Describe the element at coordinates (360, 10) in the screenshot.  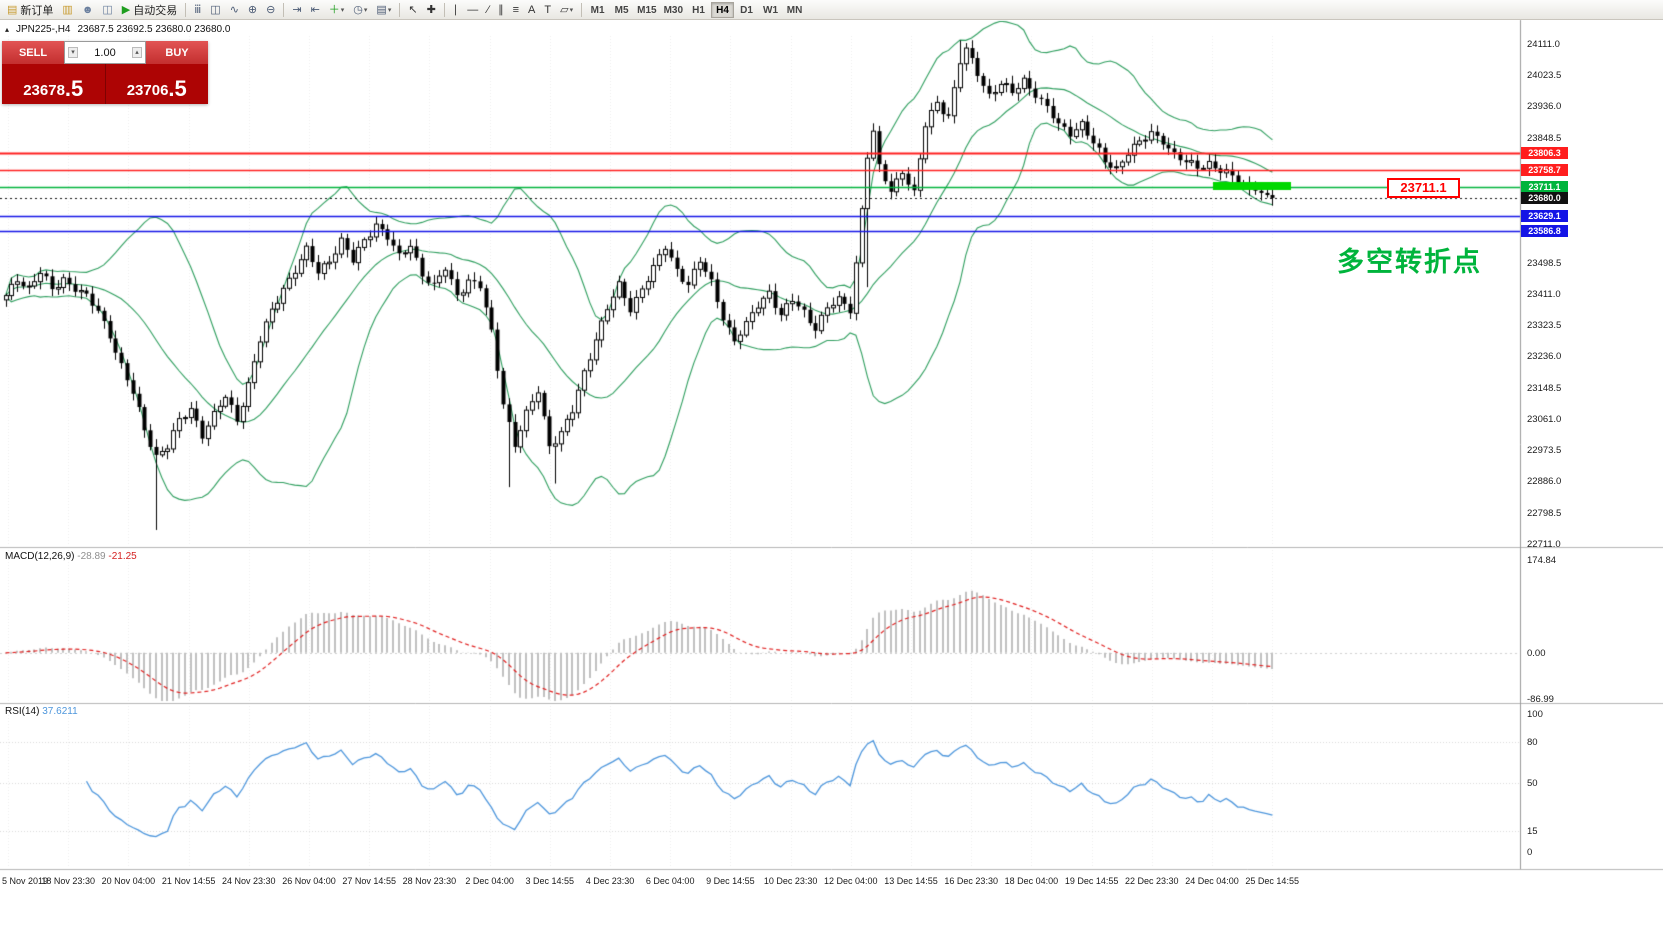
I see `periods-button: ◷ ▾` at that location.